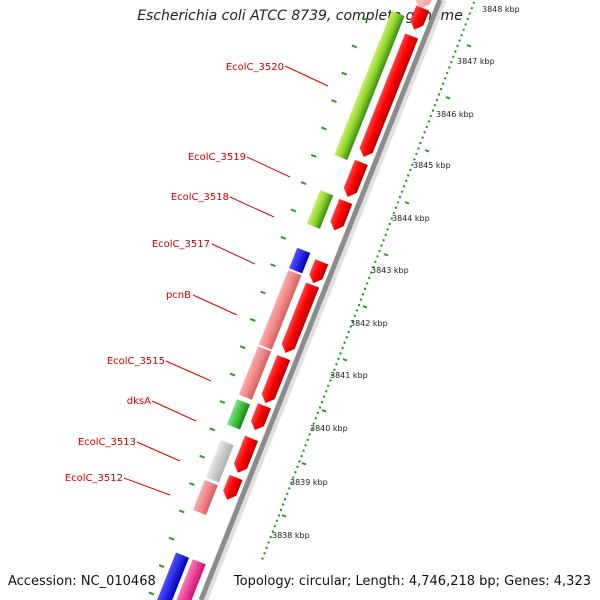 This screenshot has width=600, height=600. Describe the element at coordinates (239, 414) in the screenshot. I see `gene-dksA-arrow` at that location.